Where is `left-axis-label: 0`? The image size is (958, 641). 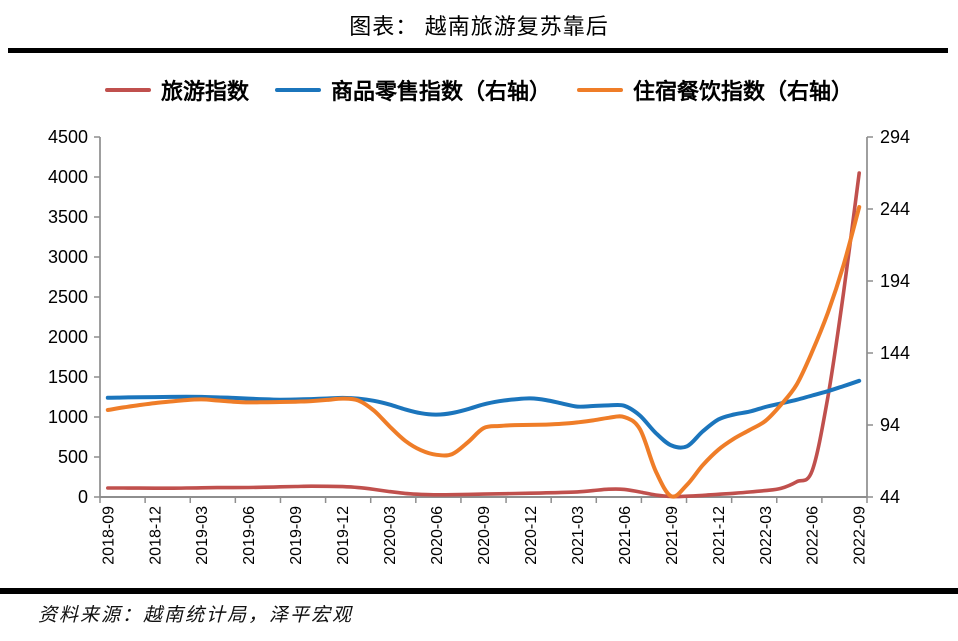
left-axis-label: 0 is located at coordinates (83, 497).